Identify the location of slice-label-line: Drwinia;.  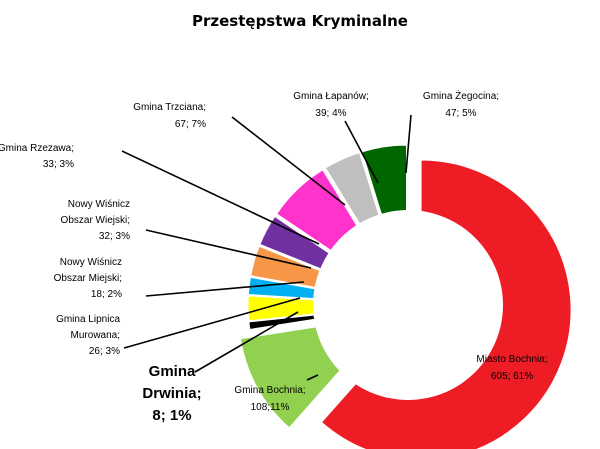
(171, 393).